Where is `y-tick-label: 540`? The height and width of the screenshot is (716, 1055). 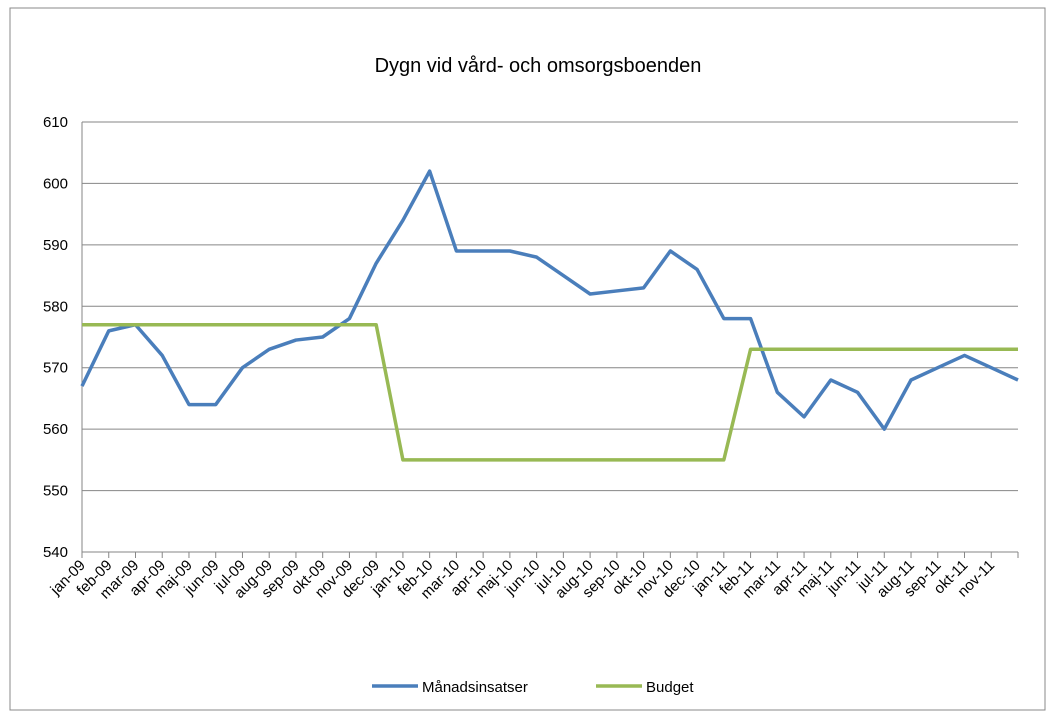 y-tick-label: 540 is located at coordinates (55, 552).